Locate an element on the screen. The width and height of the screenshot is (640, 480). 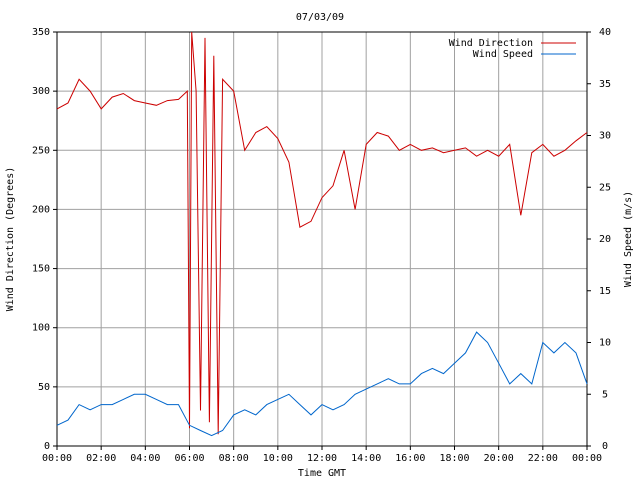
ytick-left-label: 250 is located at coordinates (41, 150).